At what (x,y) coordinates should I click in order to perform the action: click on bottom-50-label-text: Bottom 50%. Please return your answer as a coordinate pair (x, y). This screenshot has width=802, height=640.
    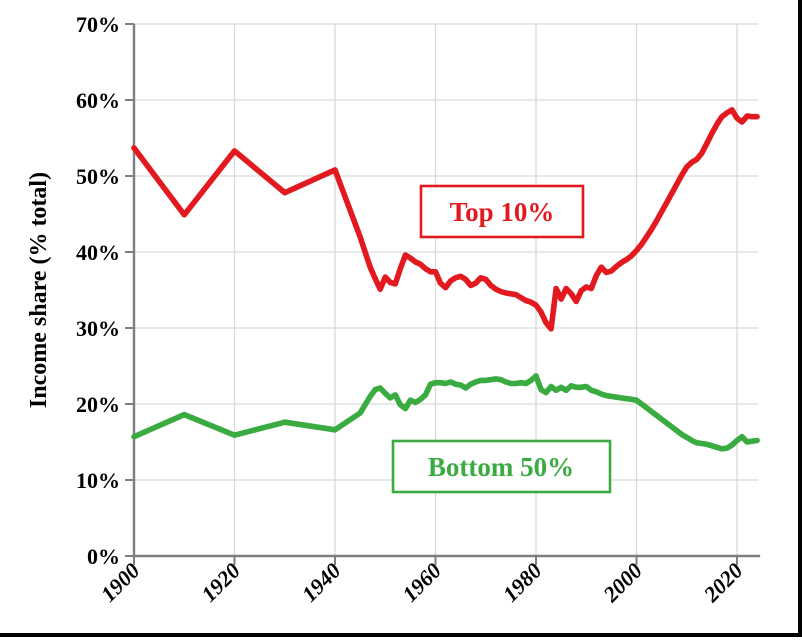
    Looking at the image, I should click on (501, 467).